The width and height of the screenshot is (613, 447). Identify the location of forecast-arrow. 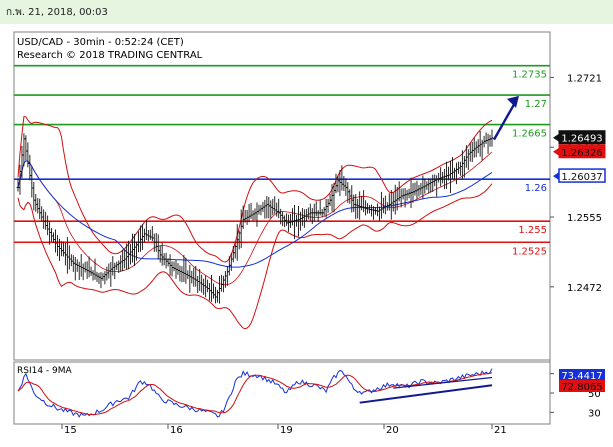
(505, 118).